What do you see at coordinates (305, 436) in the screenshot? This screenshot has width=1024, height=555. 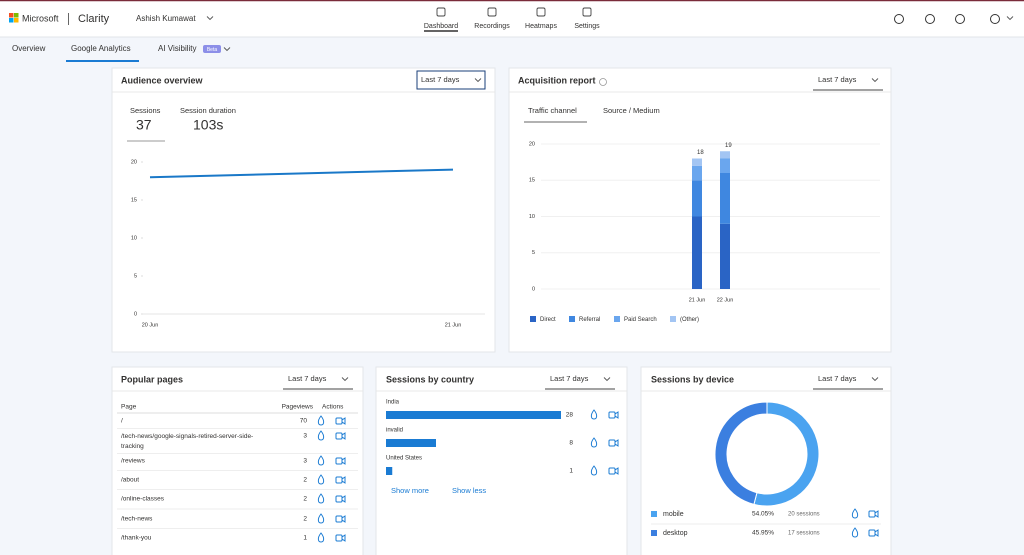 I see `pageviews: 3` at bounding box center [305, 436].